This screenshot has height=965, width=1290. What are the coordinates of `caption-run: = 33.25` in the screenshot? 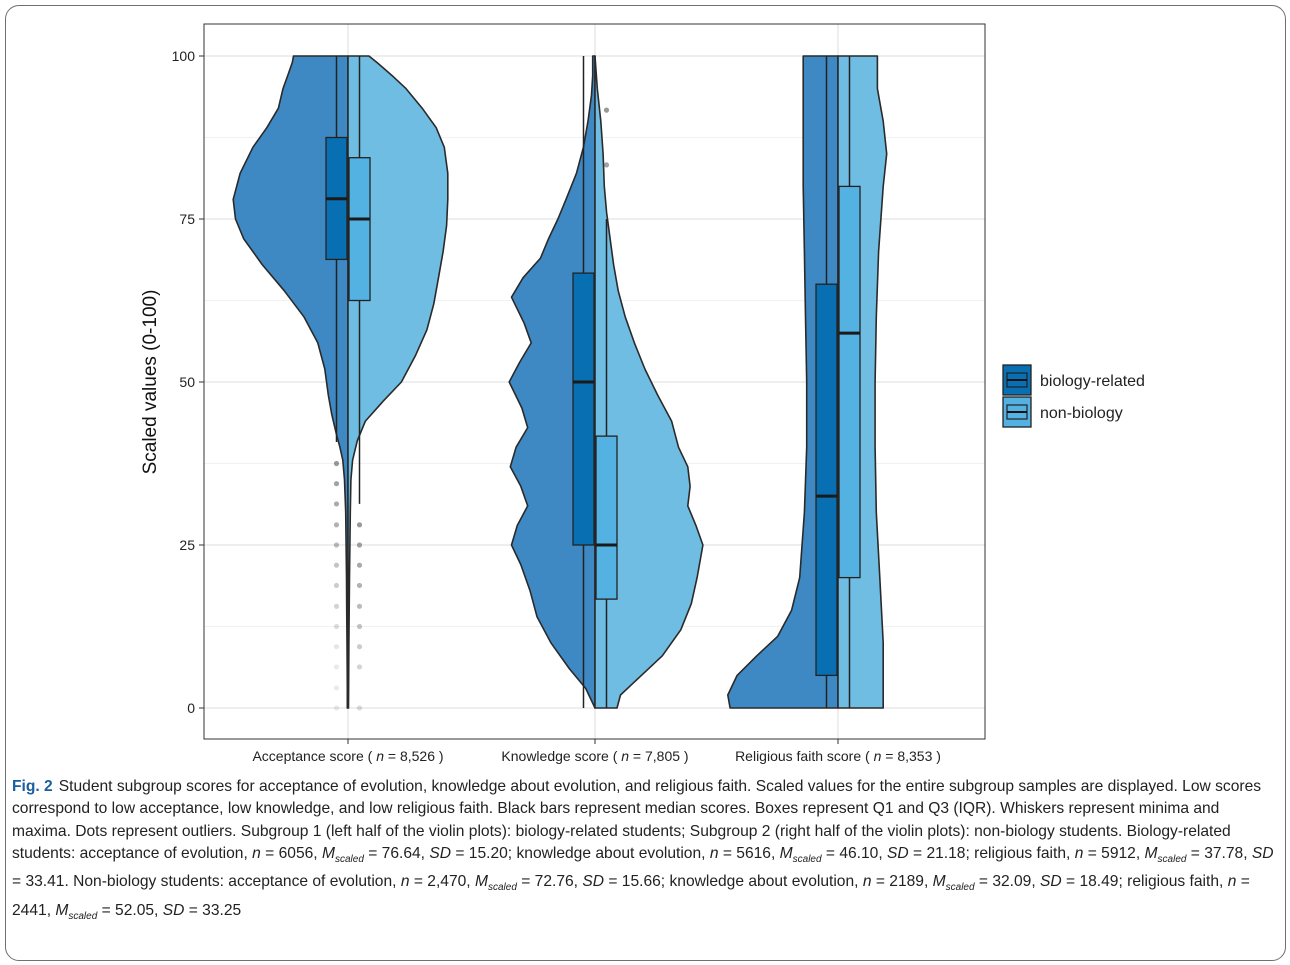 It's located at (213, 910).